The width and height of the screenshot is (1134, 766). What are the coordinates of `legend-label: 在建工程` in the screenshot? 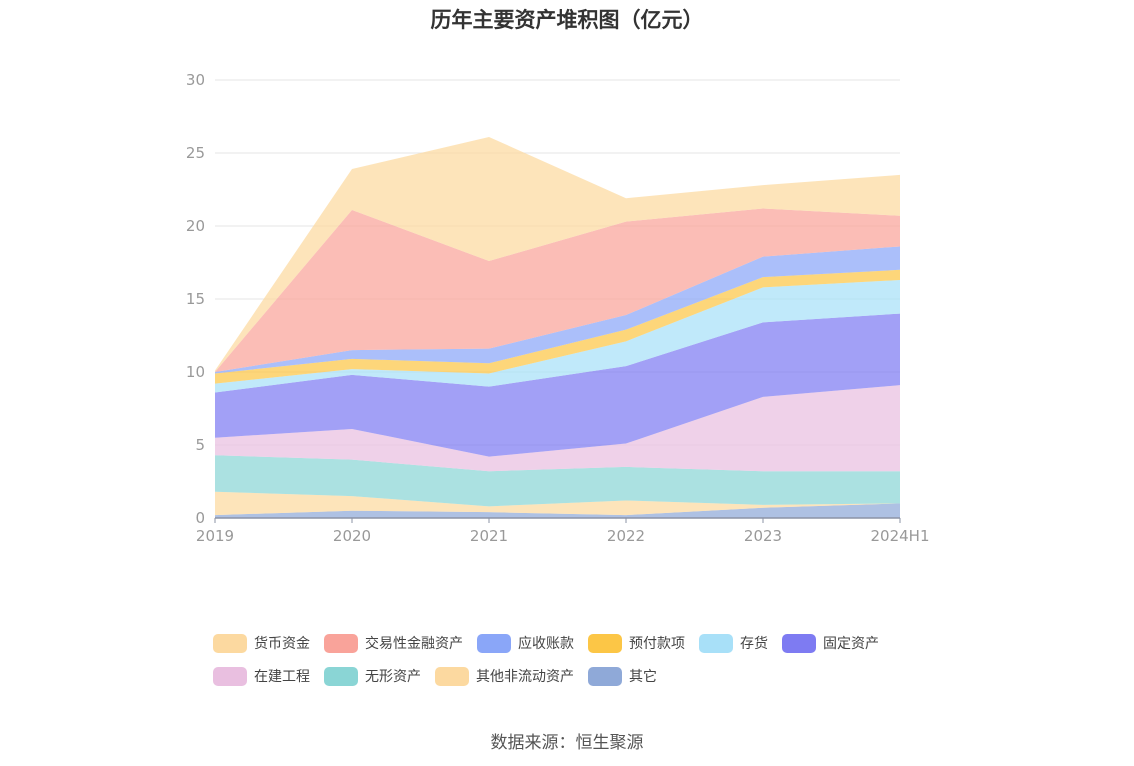 It's located at (282, 677).